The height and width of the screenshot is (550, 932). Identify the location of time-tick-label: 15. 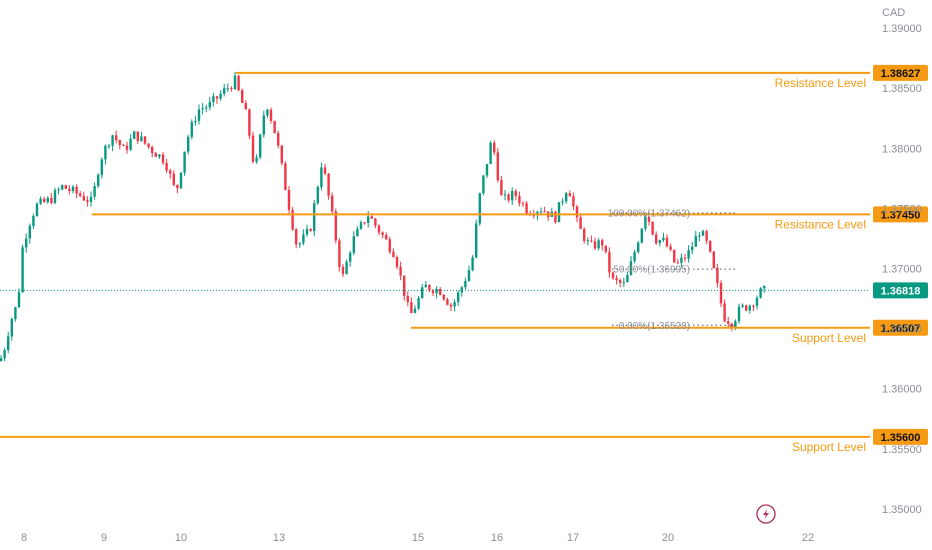
(418, 538).